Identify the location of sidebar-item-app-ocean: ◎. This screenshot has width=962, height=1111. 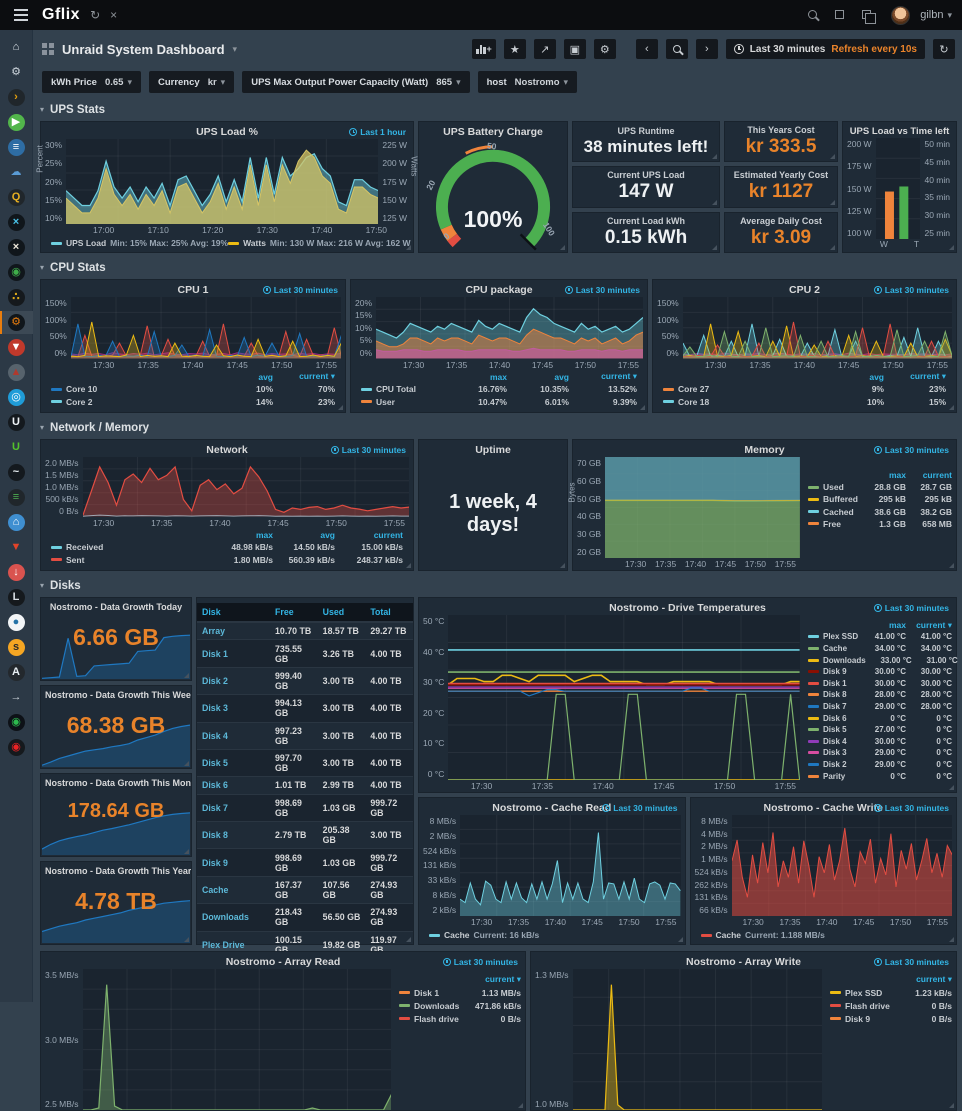
(16, 397).